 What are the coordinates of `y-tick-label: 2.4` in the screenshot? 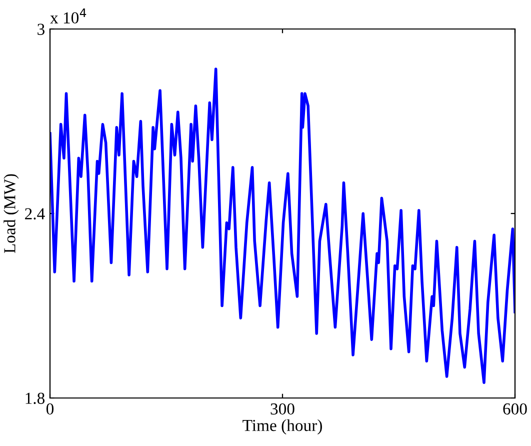 It's located at (35, 214).